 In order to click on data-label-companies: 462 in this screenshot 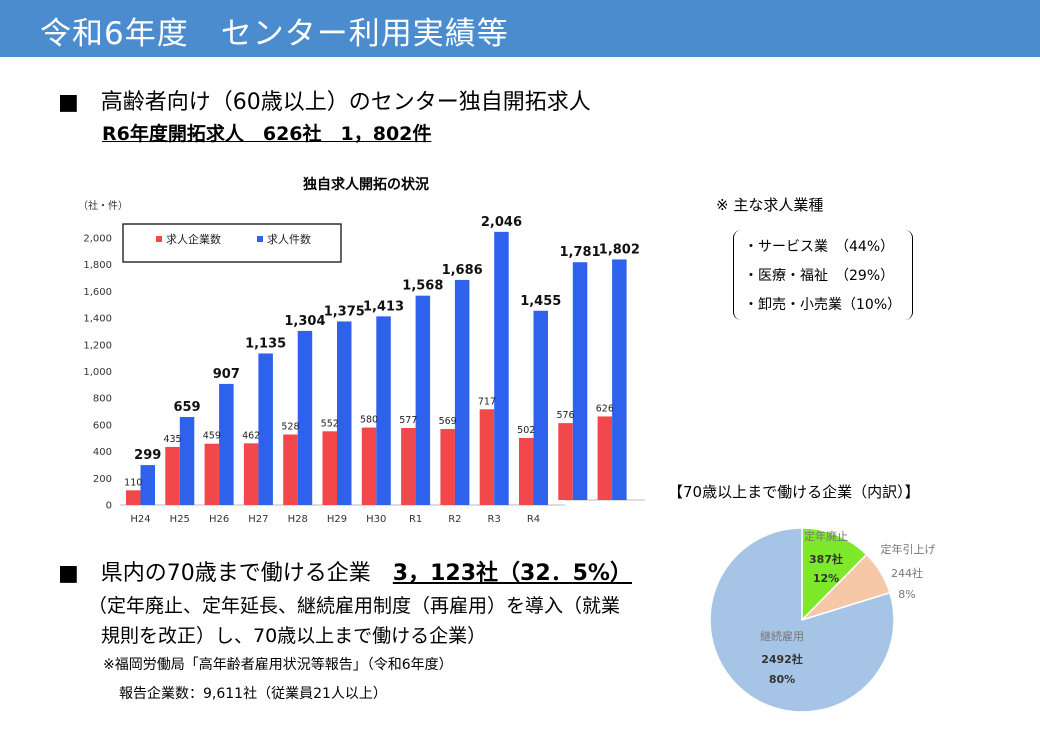, I will do `click(251, 435)`.